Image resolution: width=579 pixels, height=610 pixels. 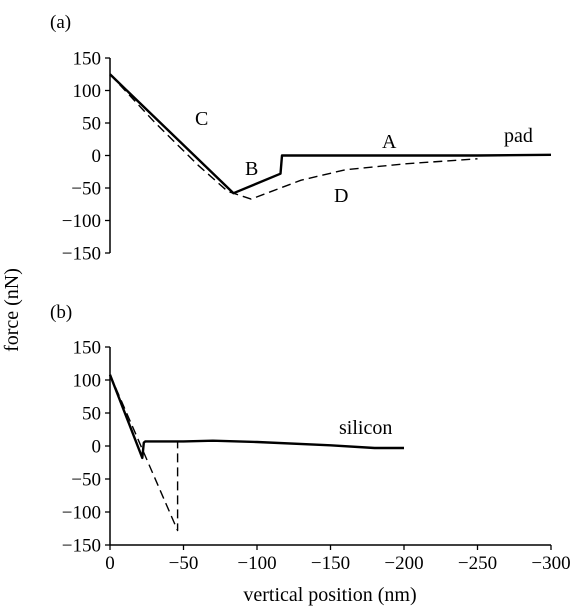 I want to click on panel-b-series, so click(x=256, y=453).